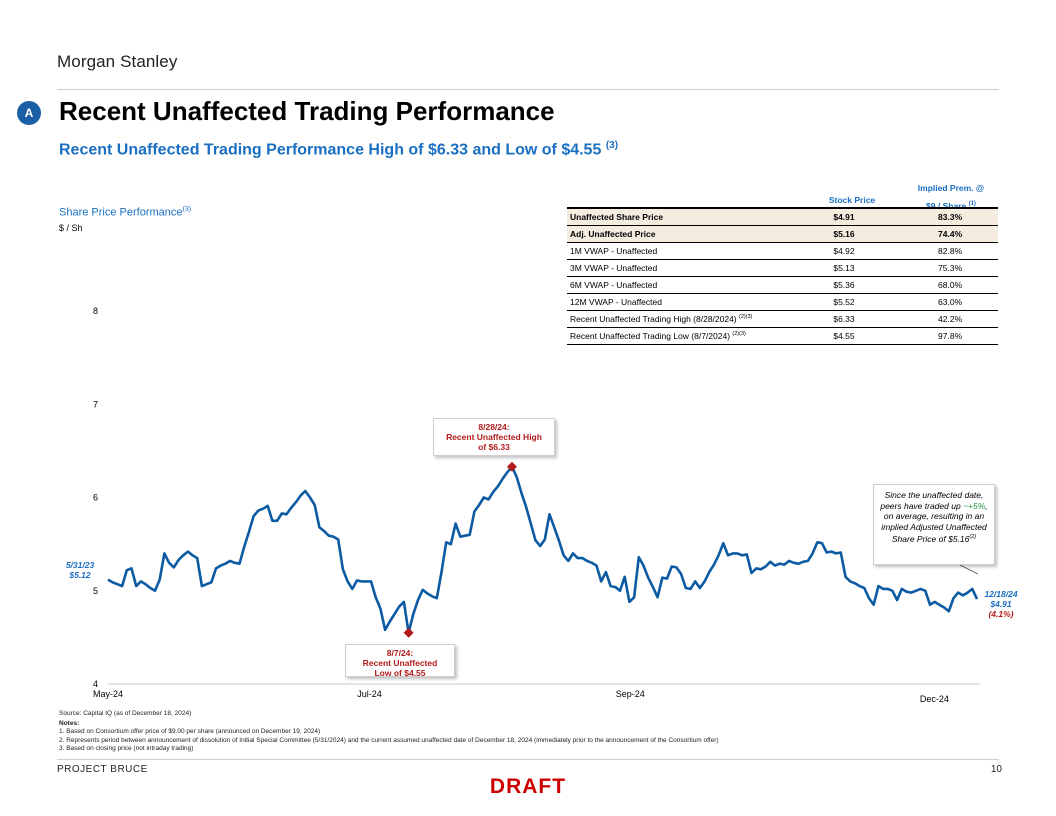 Image resolution: width=1056 pixels, height=816 pixels. What do you see at coordinates (1001, 594) in the screenshot?
I see `end-date: 12/18/24` at bounding box center [1001, 594].